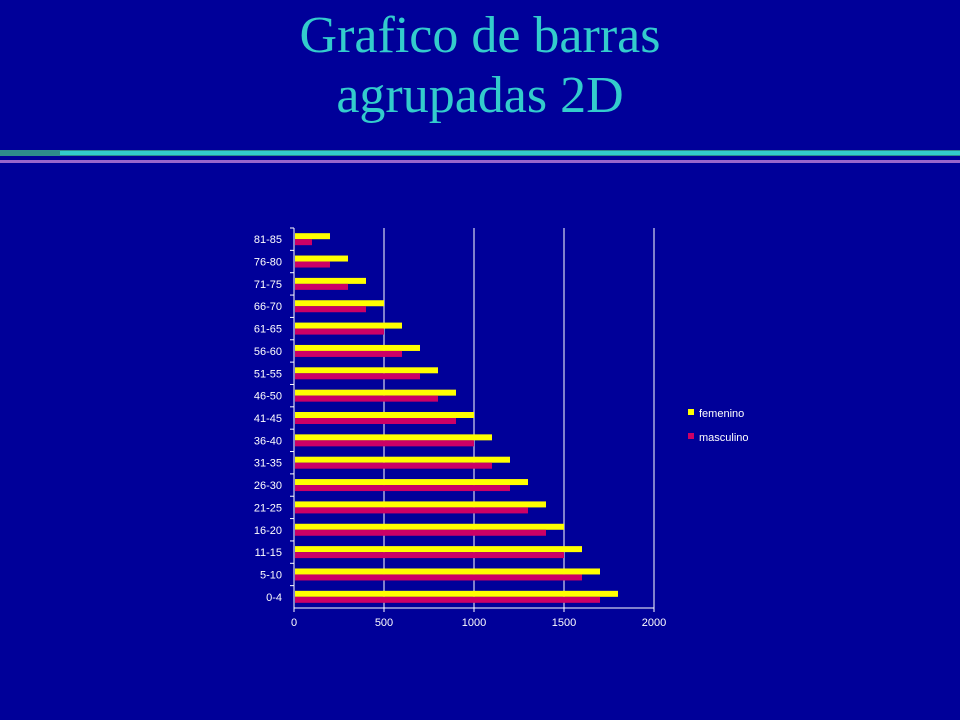 The width and height of the screenshot is (960, 720). Describe the element at coordinates (721, 414) in the screenshot. I see `legend-label-femenino: femenino` at that location.